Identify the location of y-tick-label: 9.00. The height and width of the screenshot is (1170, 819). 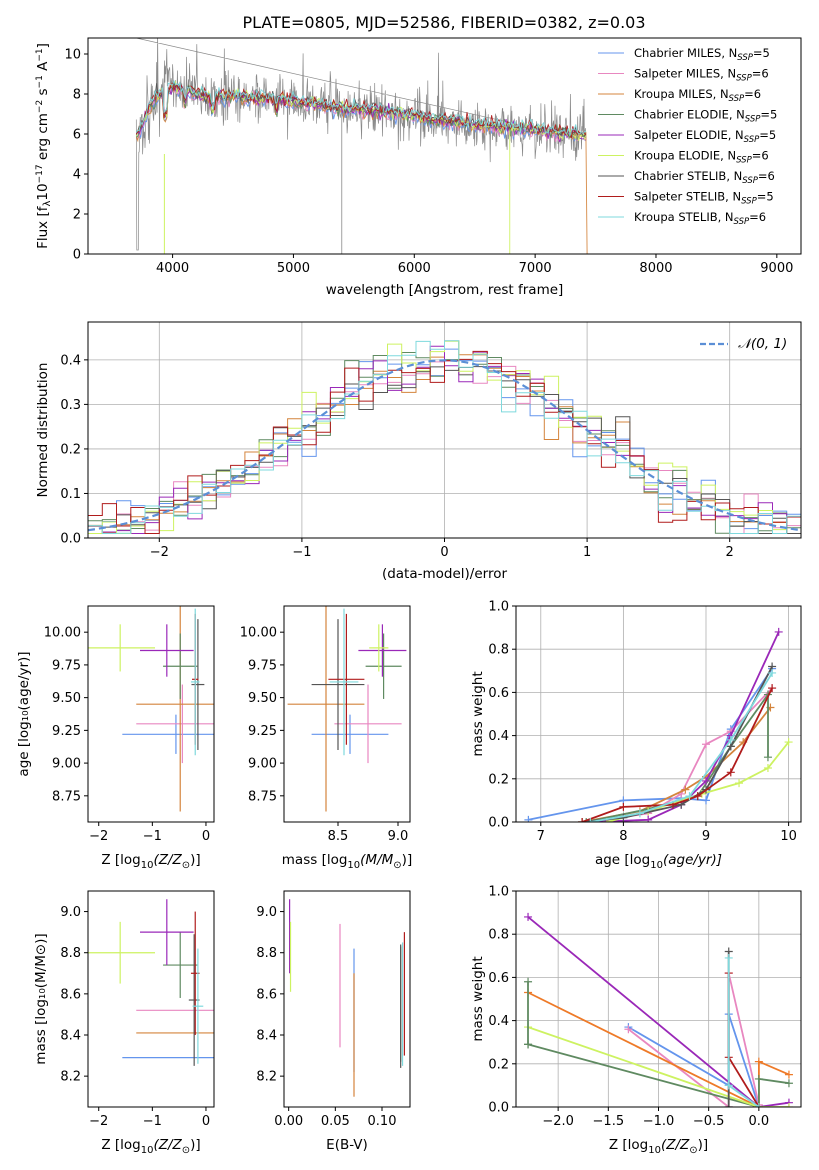
(262, 764).